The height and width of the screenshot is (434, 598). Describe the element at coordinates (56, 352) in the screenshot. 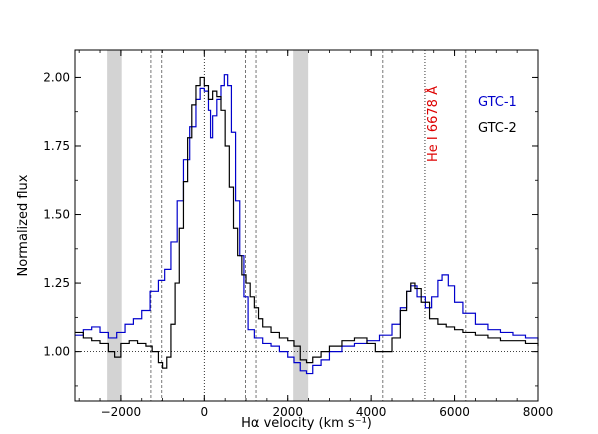

I see `y-tick-label-0: 1.00` at that location.